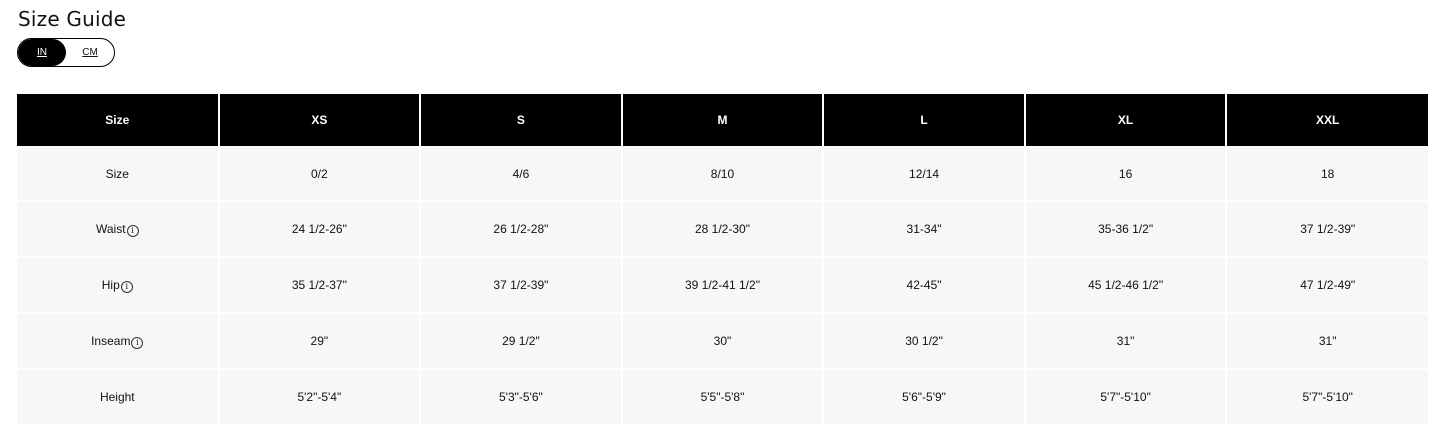  What do you see at coordinates (319, 229) in the screenshot?
I see `table-cell: 24 1/2-26"` at bounding box center [319, 229].